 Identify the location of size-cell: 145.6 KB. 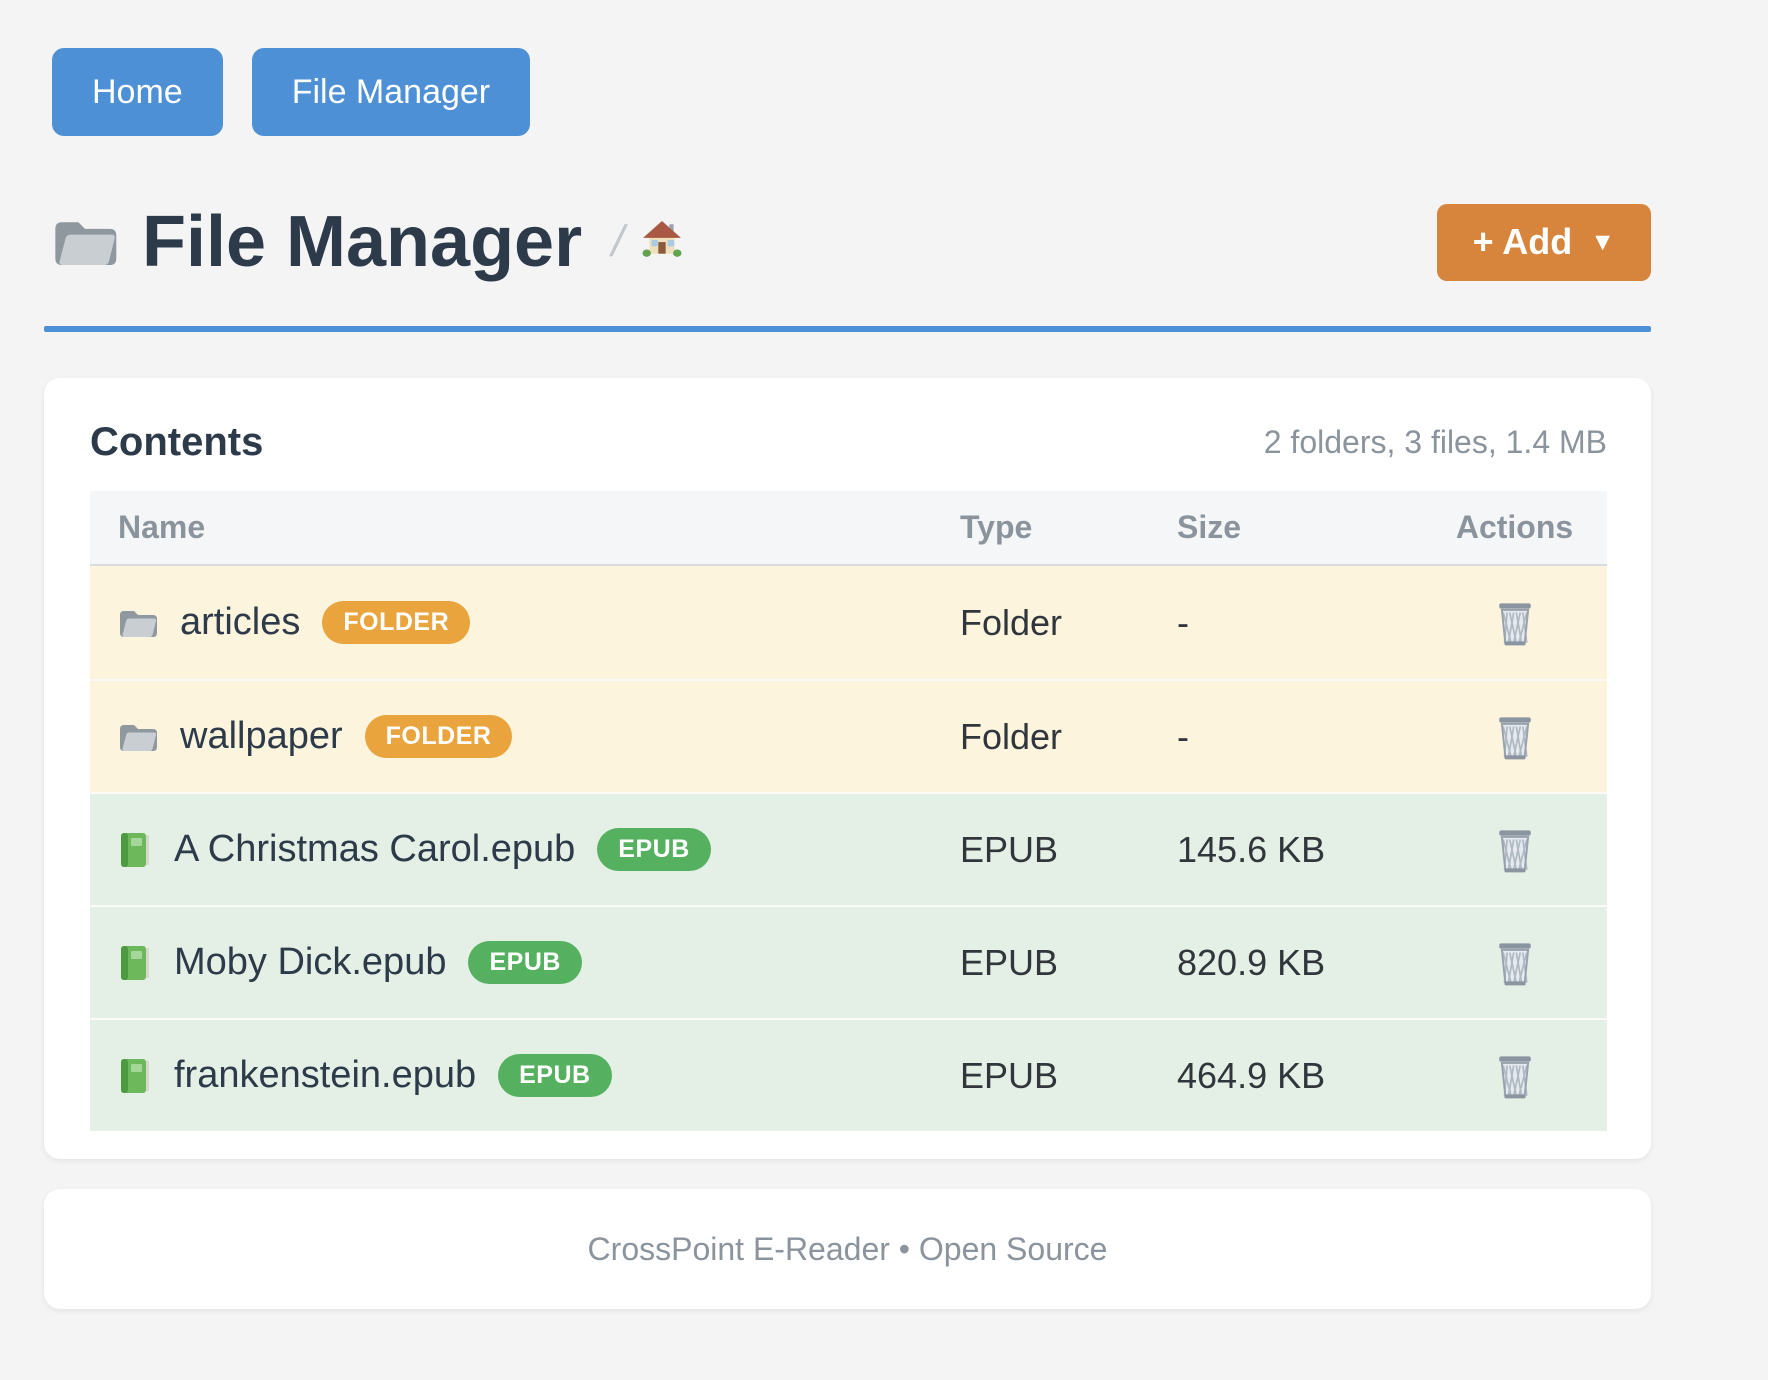
(1251, 849).